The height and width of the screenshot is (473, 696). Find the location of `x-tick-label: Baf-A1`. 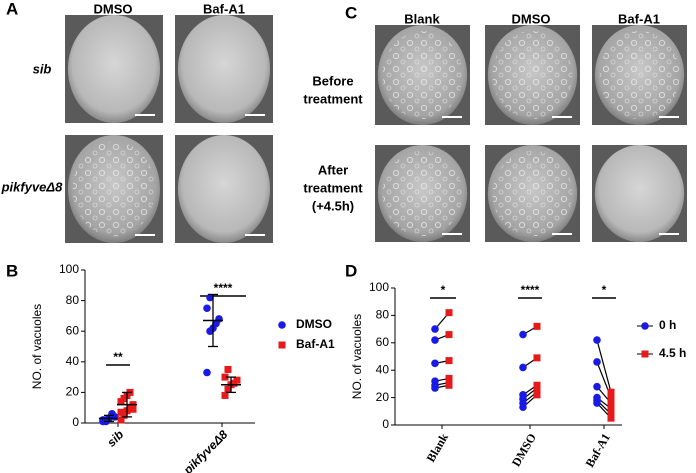

x-tick-label: Baf-A1 is located at coordinates (598, 450).